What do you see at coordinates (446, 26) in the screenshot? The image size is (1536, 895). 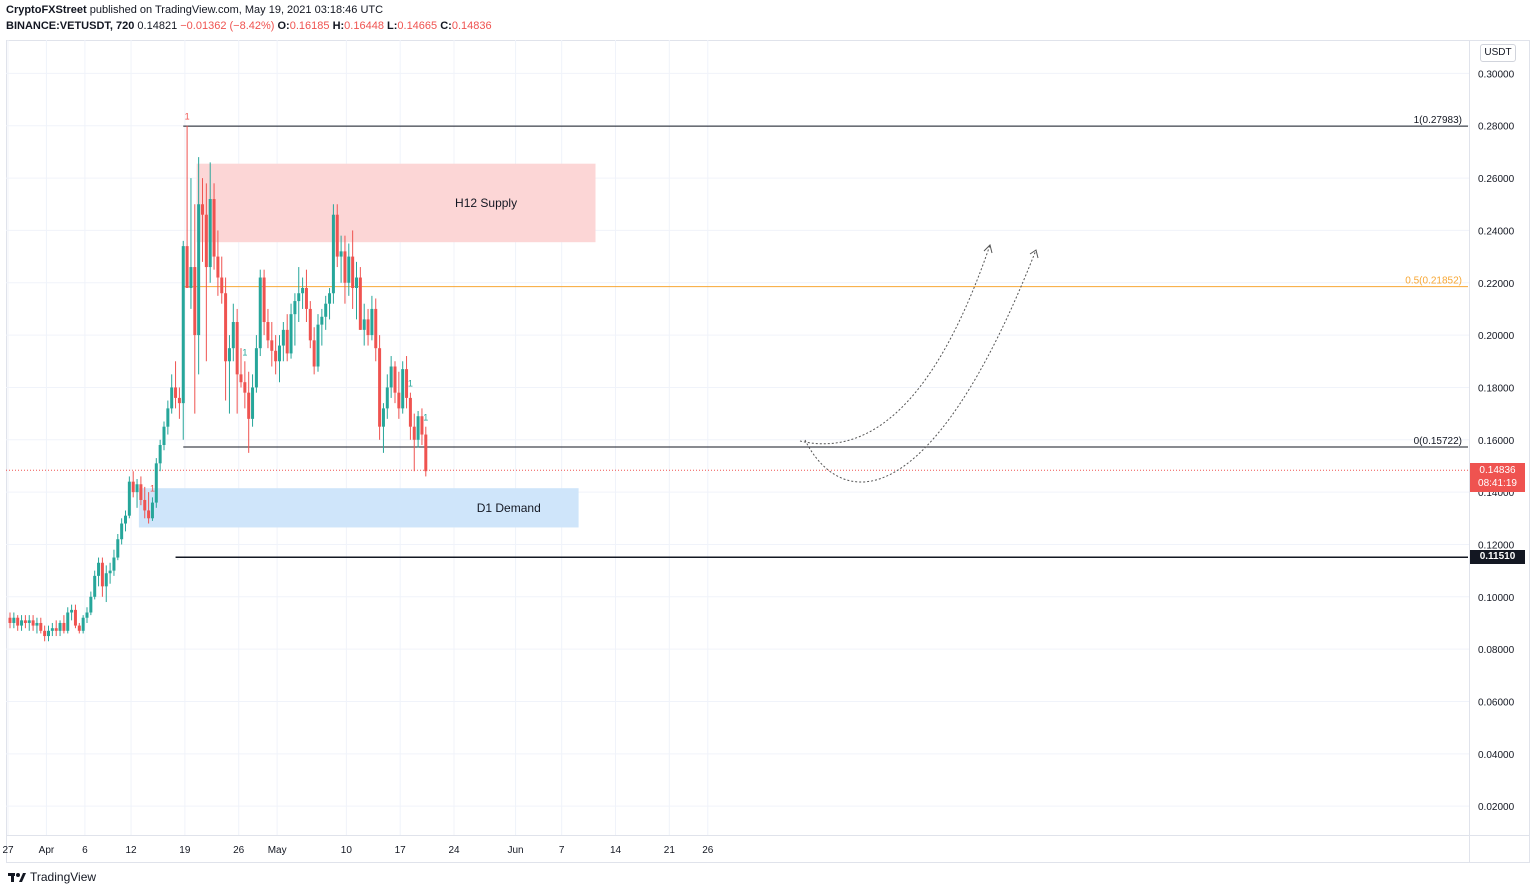 I see `close-label: C:` at bounding box center [446, 26].